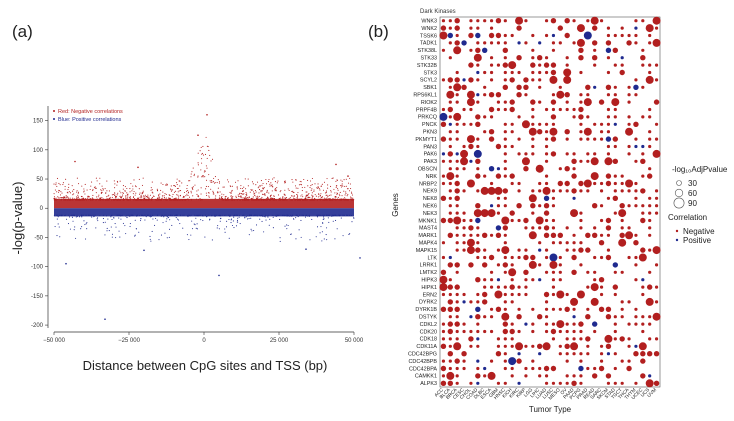  What do you see at coordinates (42, 209) in the screenshot?
I see `y-tick-label: 0` at bounding box center [42, 209].